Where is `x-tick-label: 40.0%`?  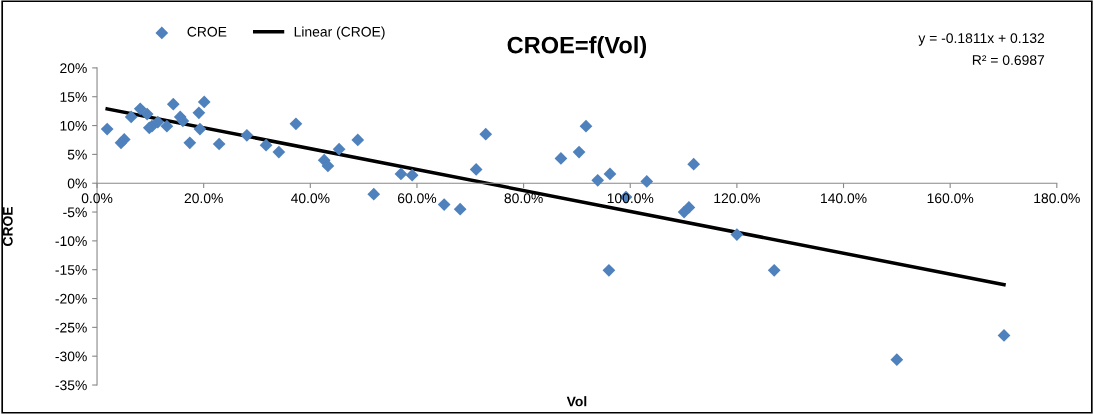 x-tick-label: 40.0% is located at coordinates (310, 198).